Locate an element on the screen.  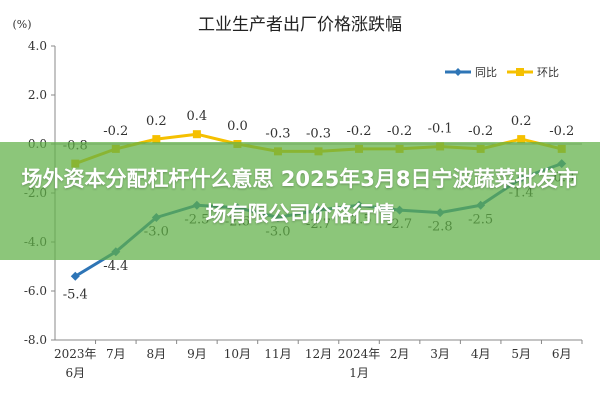
data-label: -4.4 is located at coordinates (115, 266).